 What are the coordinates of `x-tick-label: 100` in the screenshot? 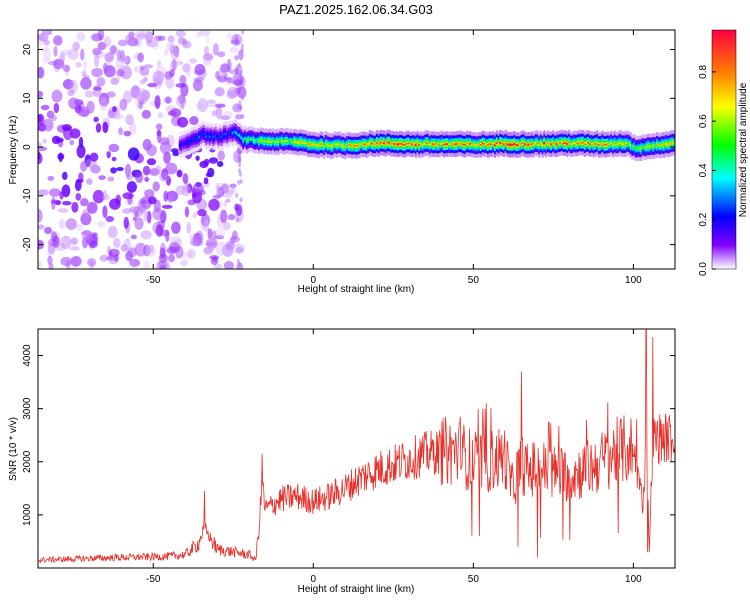 It's located at (633, 280).